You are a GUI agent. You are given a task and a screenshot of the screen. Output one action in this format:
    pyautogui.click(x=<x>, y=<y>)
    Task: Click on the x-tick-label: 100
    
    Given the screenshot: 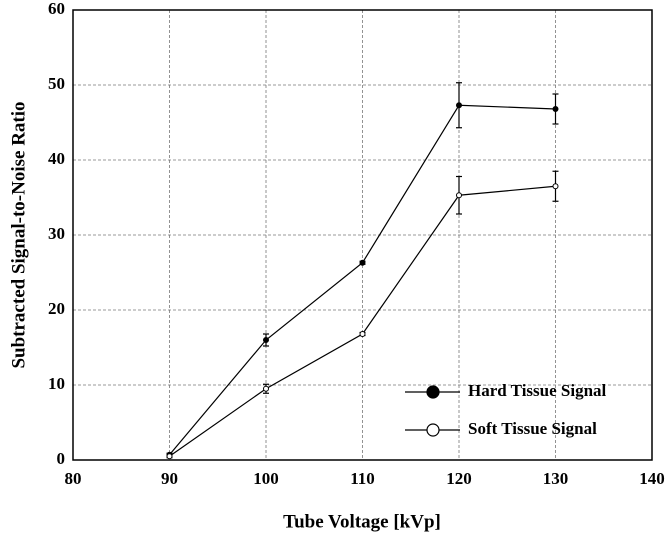 What is the action you would take?
    pyautogui.click(x=266, y=478)
    